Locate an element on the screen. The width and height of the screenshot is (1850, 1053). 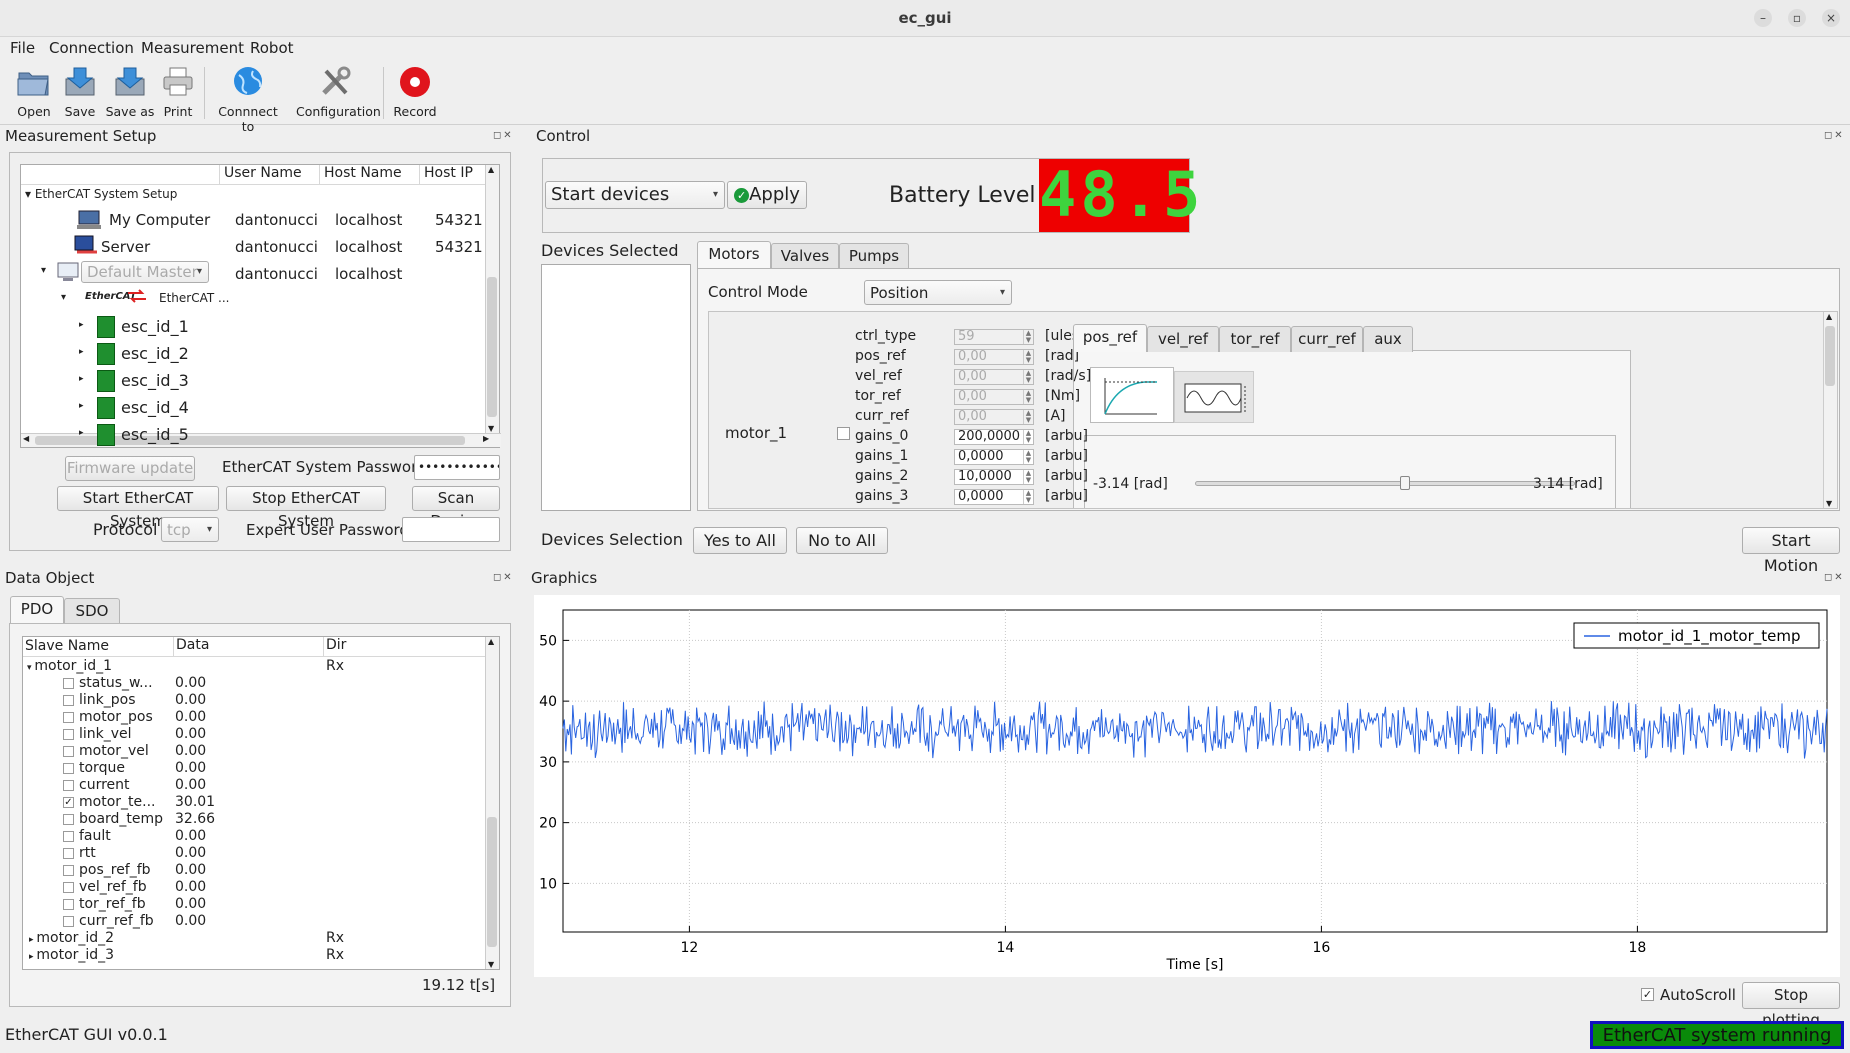
column-user-name: User Name is located at coordinates (260, 175).